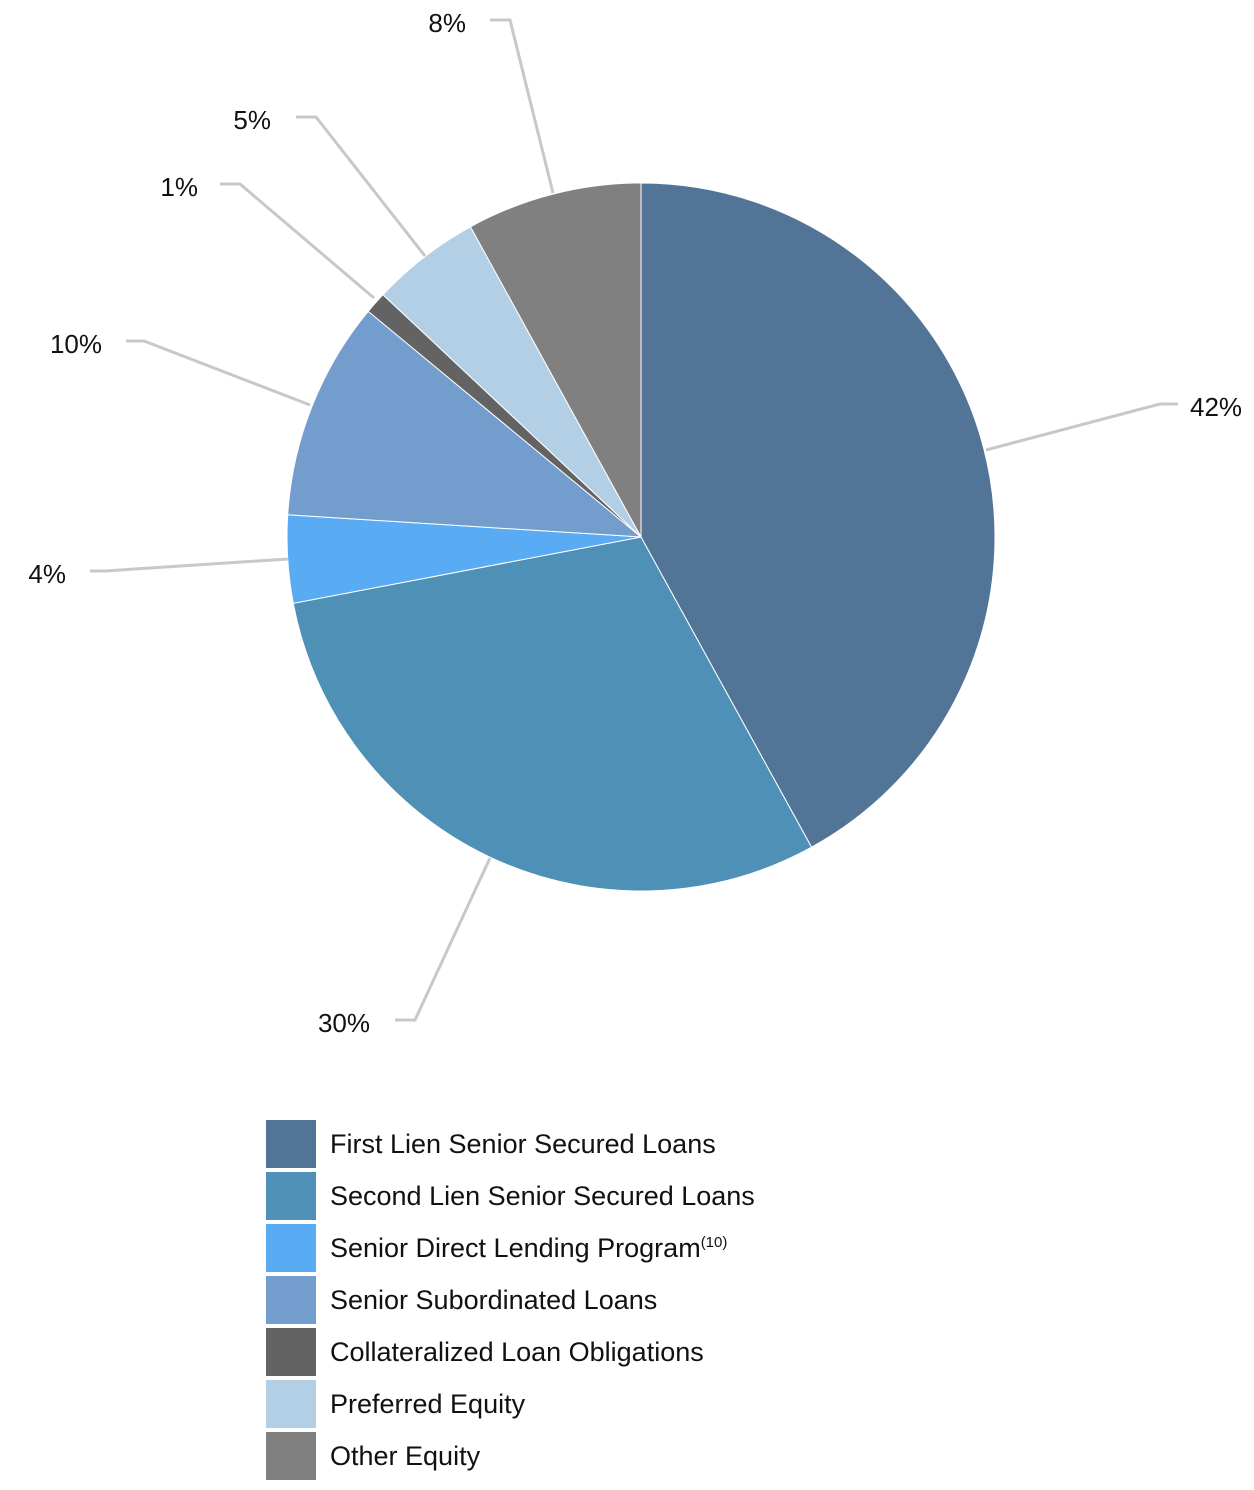 The image size is (1254, 1490). Describe the element at coordinates (344, 1023) in the screenshot. I see `data-label-1: 30%` at that location.